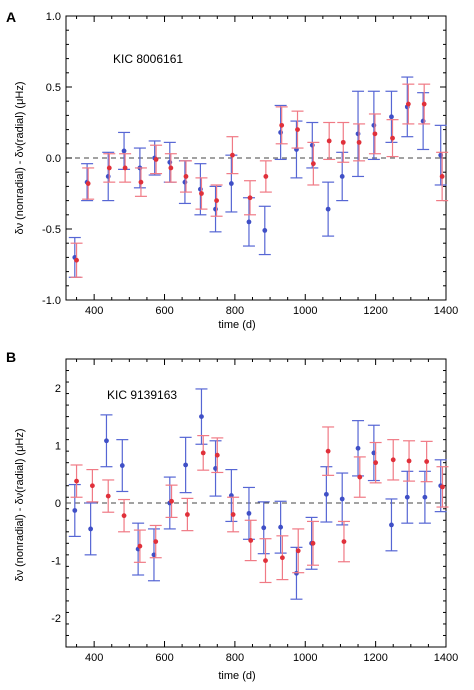 Image resolution: width=474 pixels, height=690 pixels. Describe the element at coordinates (305, 658) in the screenshot. I see `panel-b-xtick-label: 1000` at that location.